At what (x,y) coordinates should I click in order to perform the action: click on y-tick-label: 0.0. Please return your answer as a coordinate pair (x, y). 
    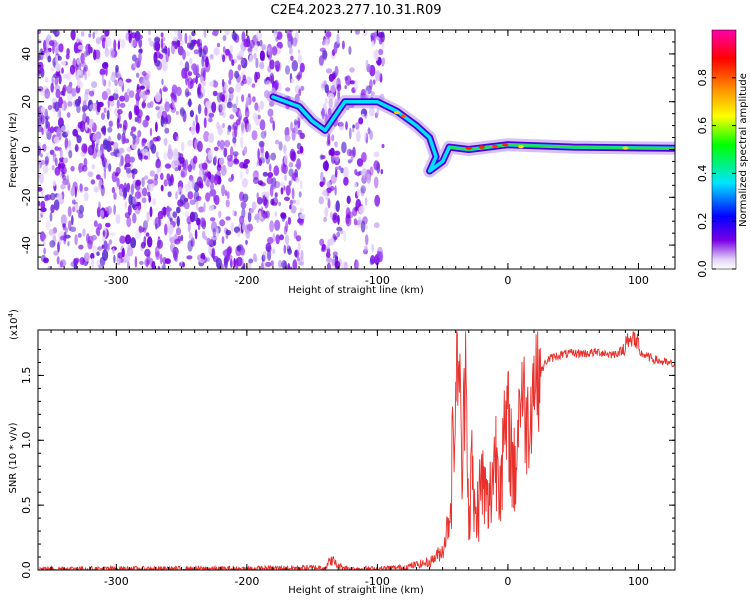
    Looking at the image, I should click on (26, 570).